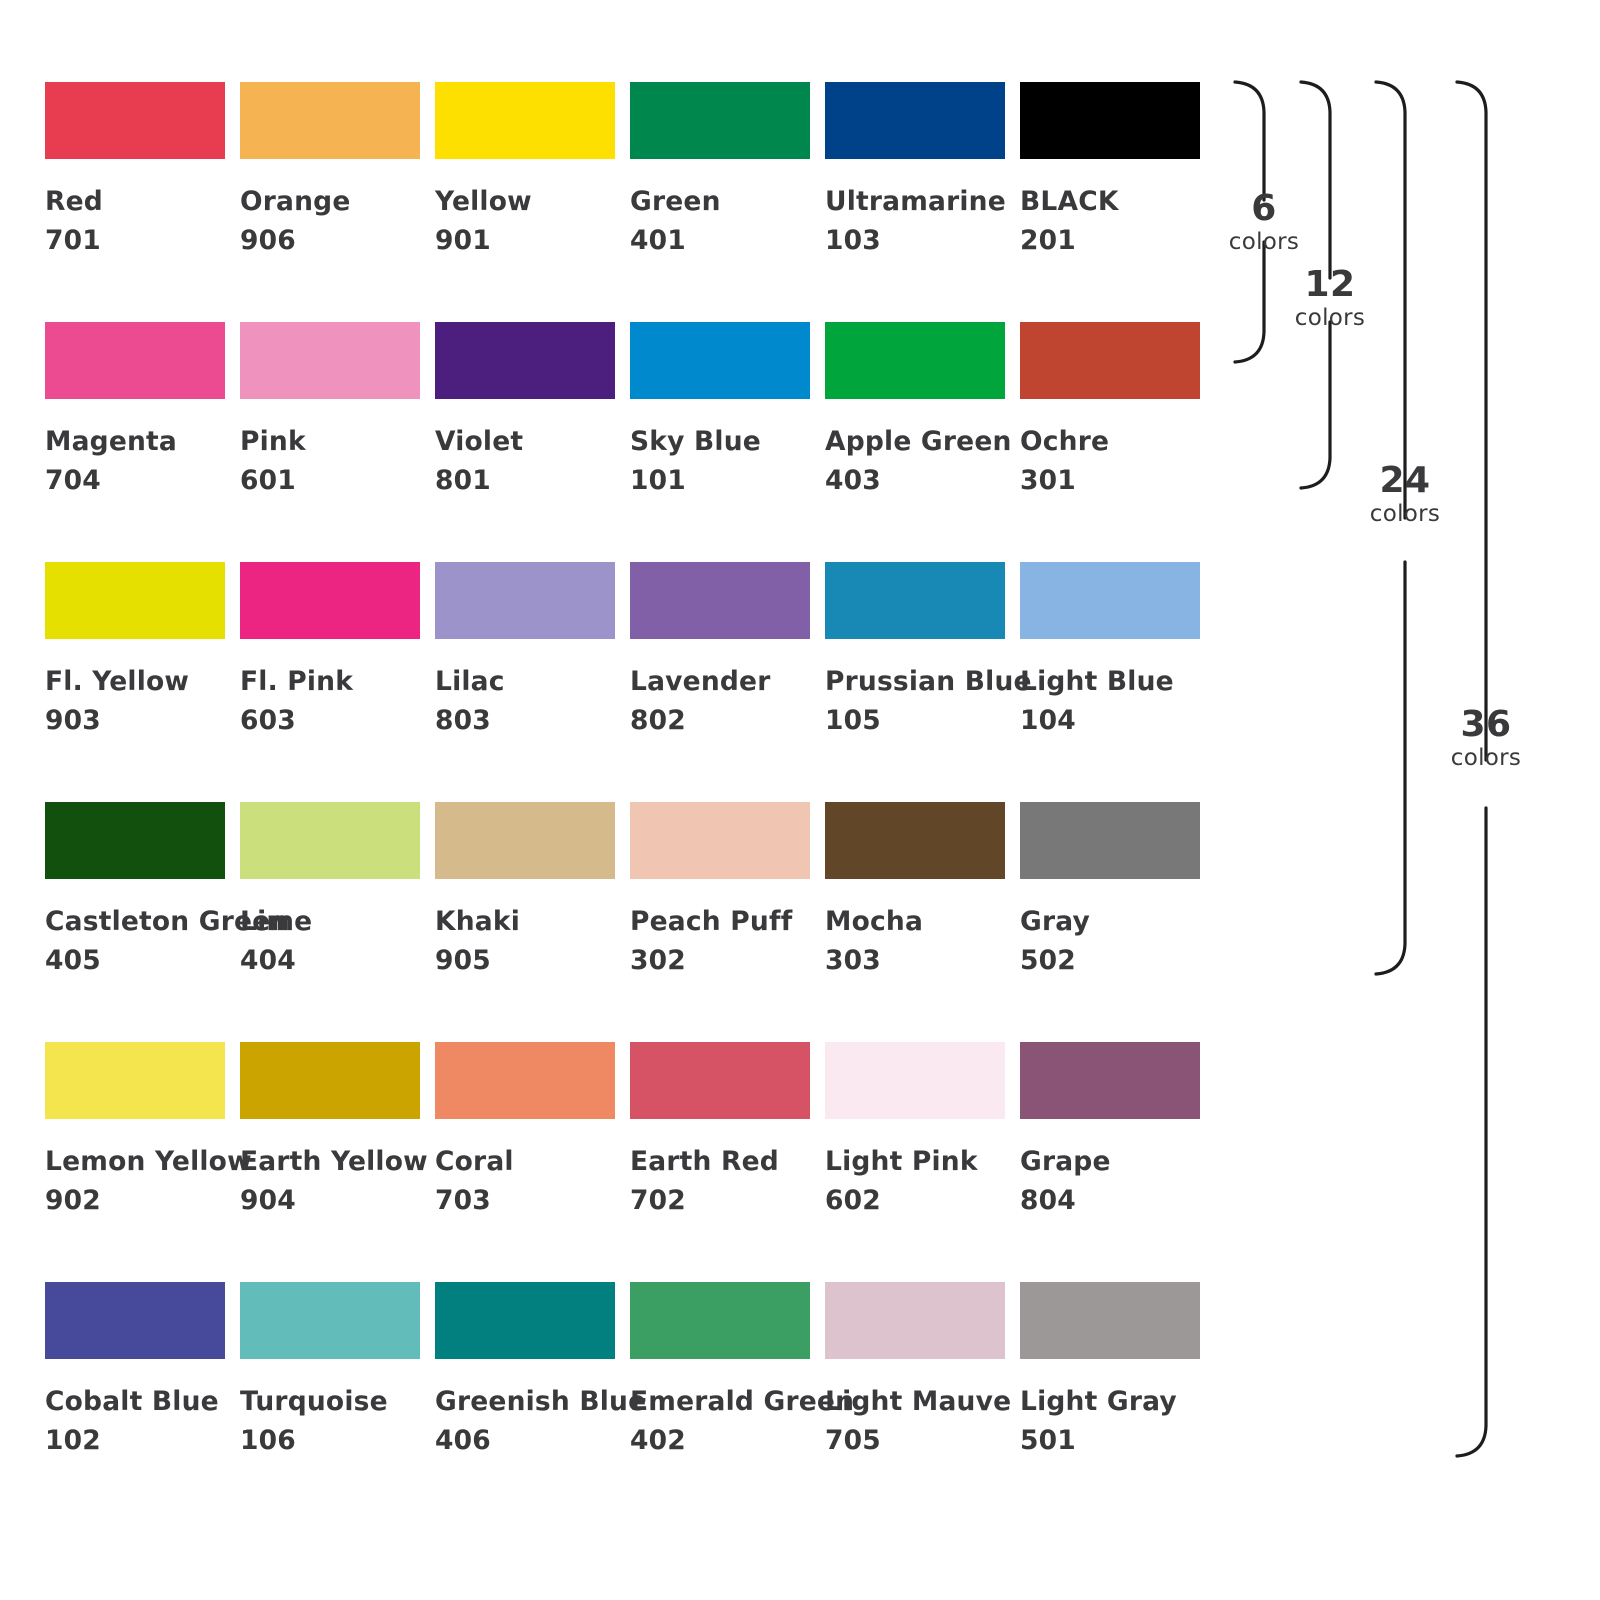 Image resolution: width=1600 pixels, height=1600 pixels. What do you see at coordinates (1112, 1369) in the screenshot?
I see `swatch-cell: Light Gray 501` at bounding box center [1112, 1369].